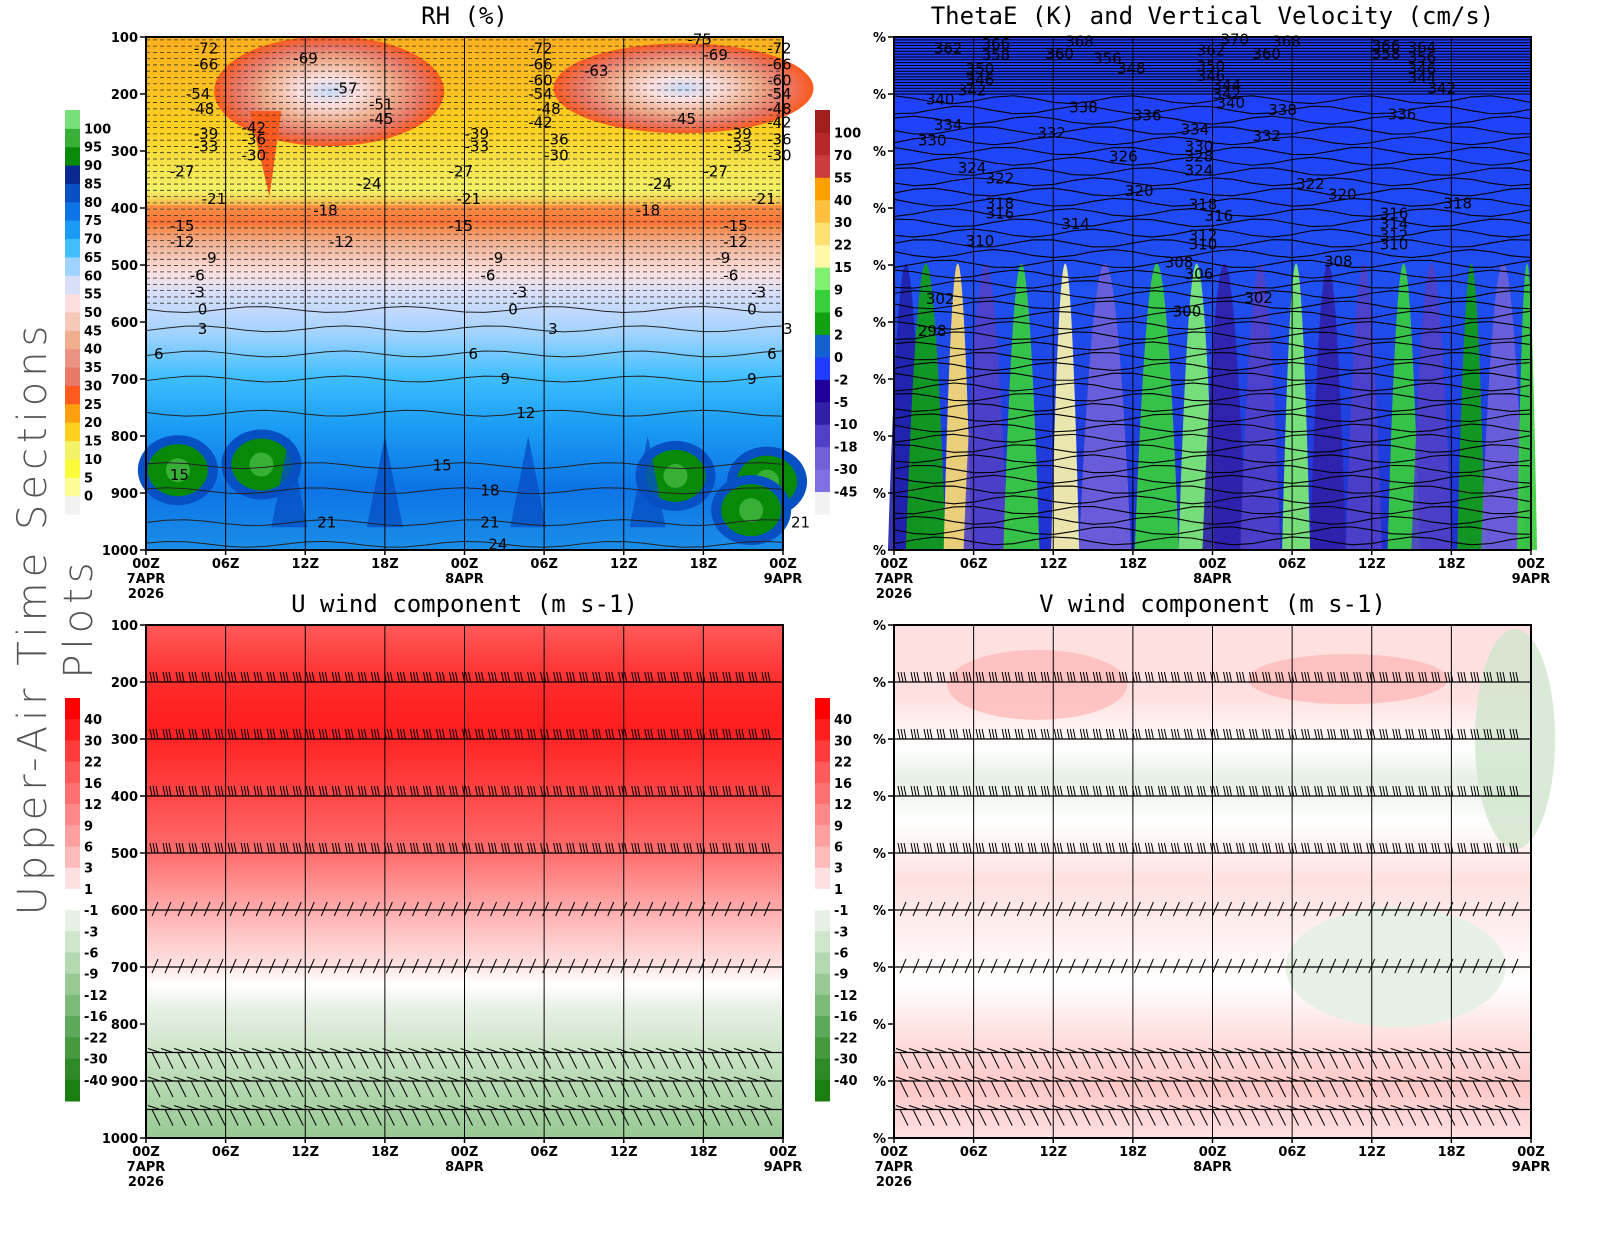 This screenshot has width=1600, height=1236. What do you see at coordinates (93, 331) in the screenshot?
I see `colorbar-label: 45` at bounding box center [93, 331].